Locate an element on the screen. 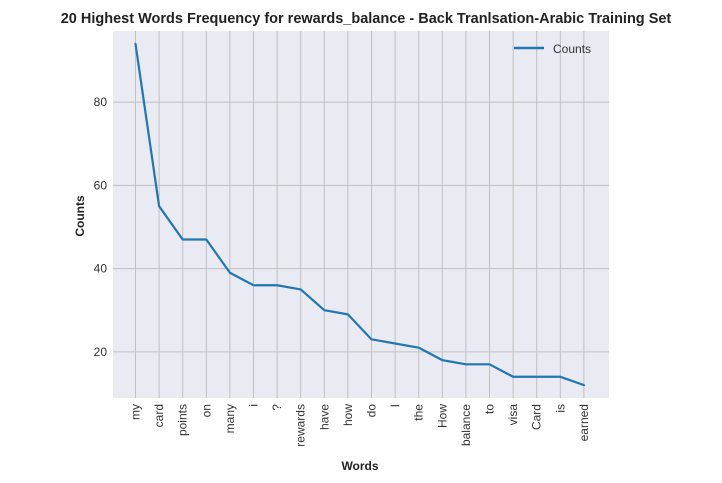  x-tick-label-7: rewards is located at coordinates (301, 425).